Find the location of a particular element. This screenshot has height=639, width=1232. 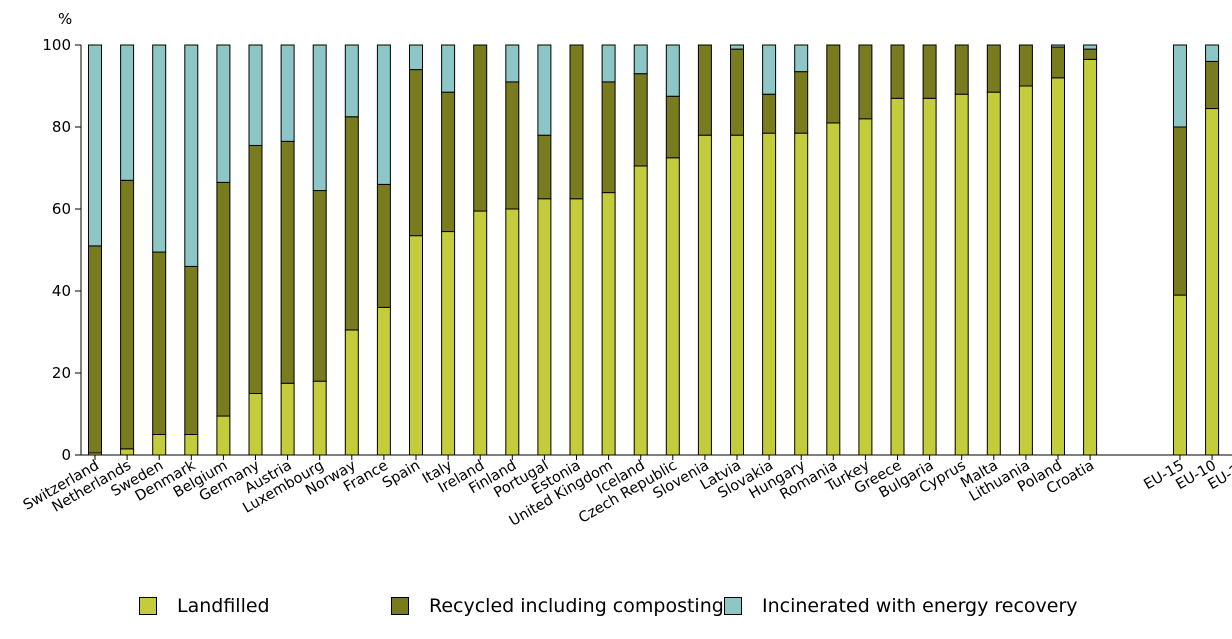

bar-switzerland is located at coordinates (95, 250).